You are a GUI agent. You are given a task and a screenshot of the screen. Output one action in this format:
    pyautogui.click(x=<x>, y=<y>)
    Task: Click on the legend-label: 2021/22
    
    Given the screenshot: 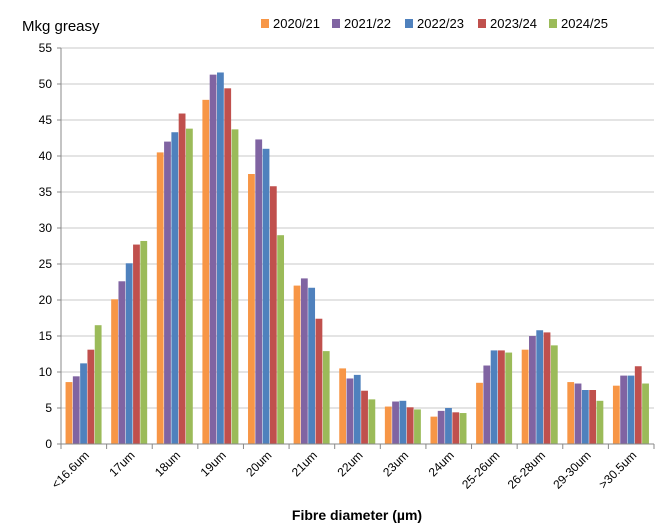 What is the action you would take?
    pyautogui.click(x=367, y=23)
    